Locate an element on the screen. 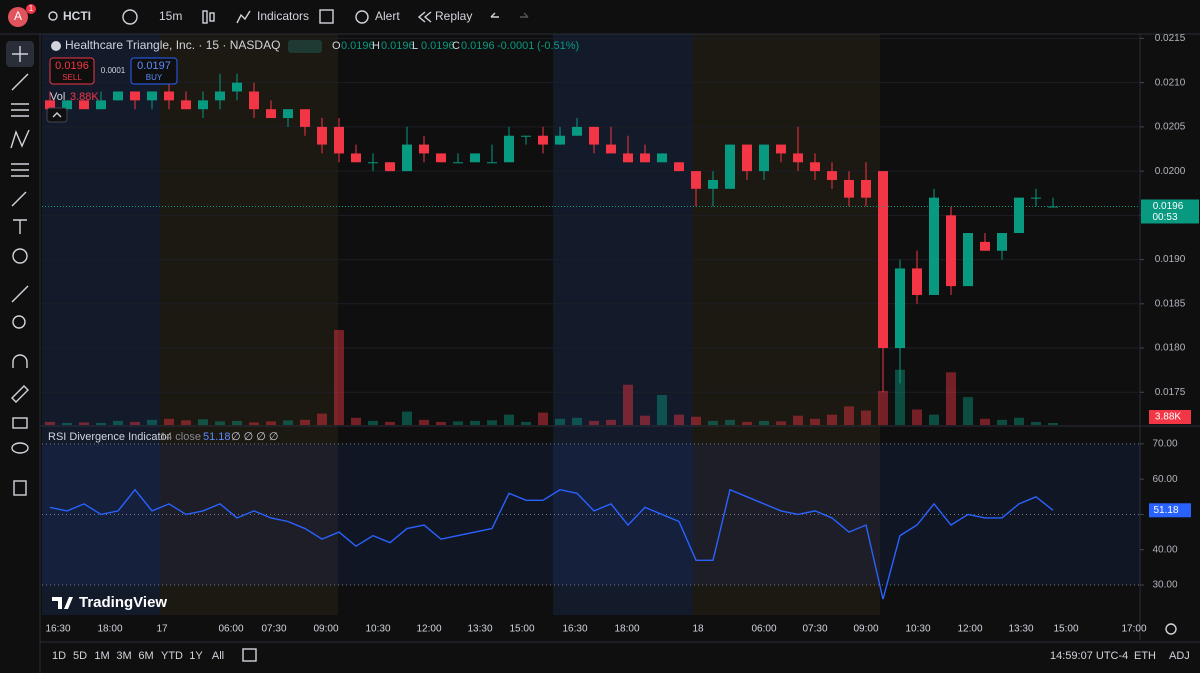  text-tool is located at coordinates (20, 226).